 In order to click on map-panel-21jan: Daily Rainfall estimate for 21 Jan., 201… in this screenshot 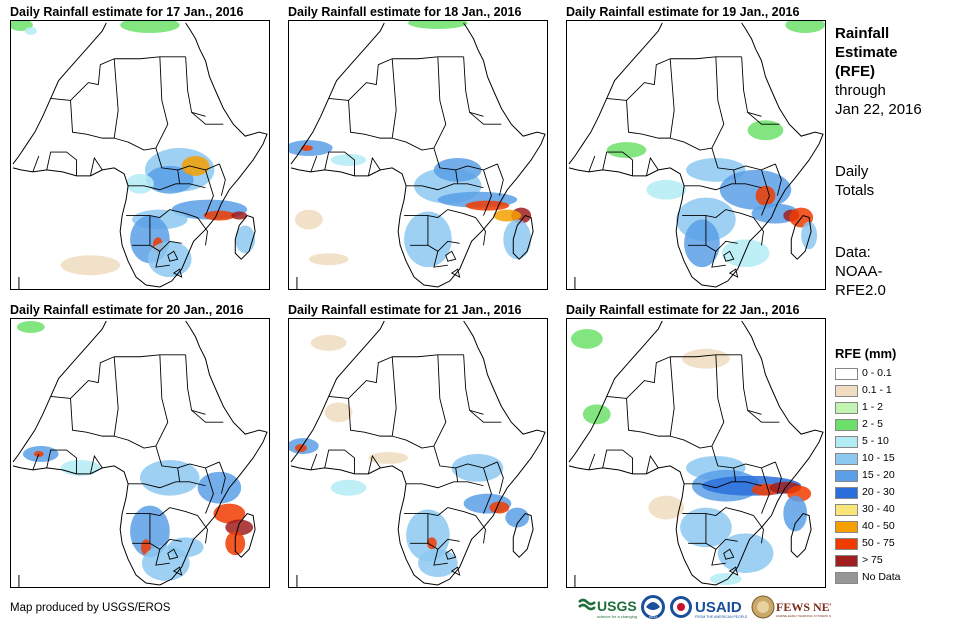, I will do `click(418, 445)`.